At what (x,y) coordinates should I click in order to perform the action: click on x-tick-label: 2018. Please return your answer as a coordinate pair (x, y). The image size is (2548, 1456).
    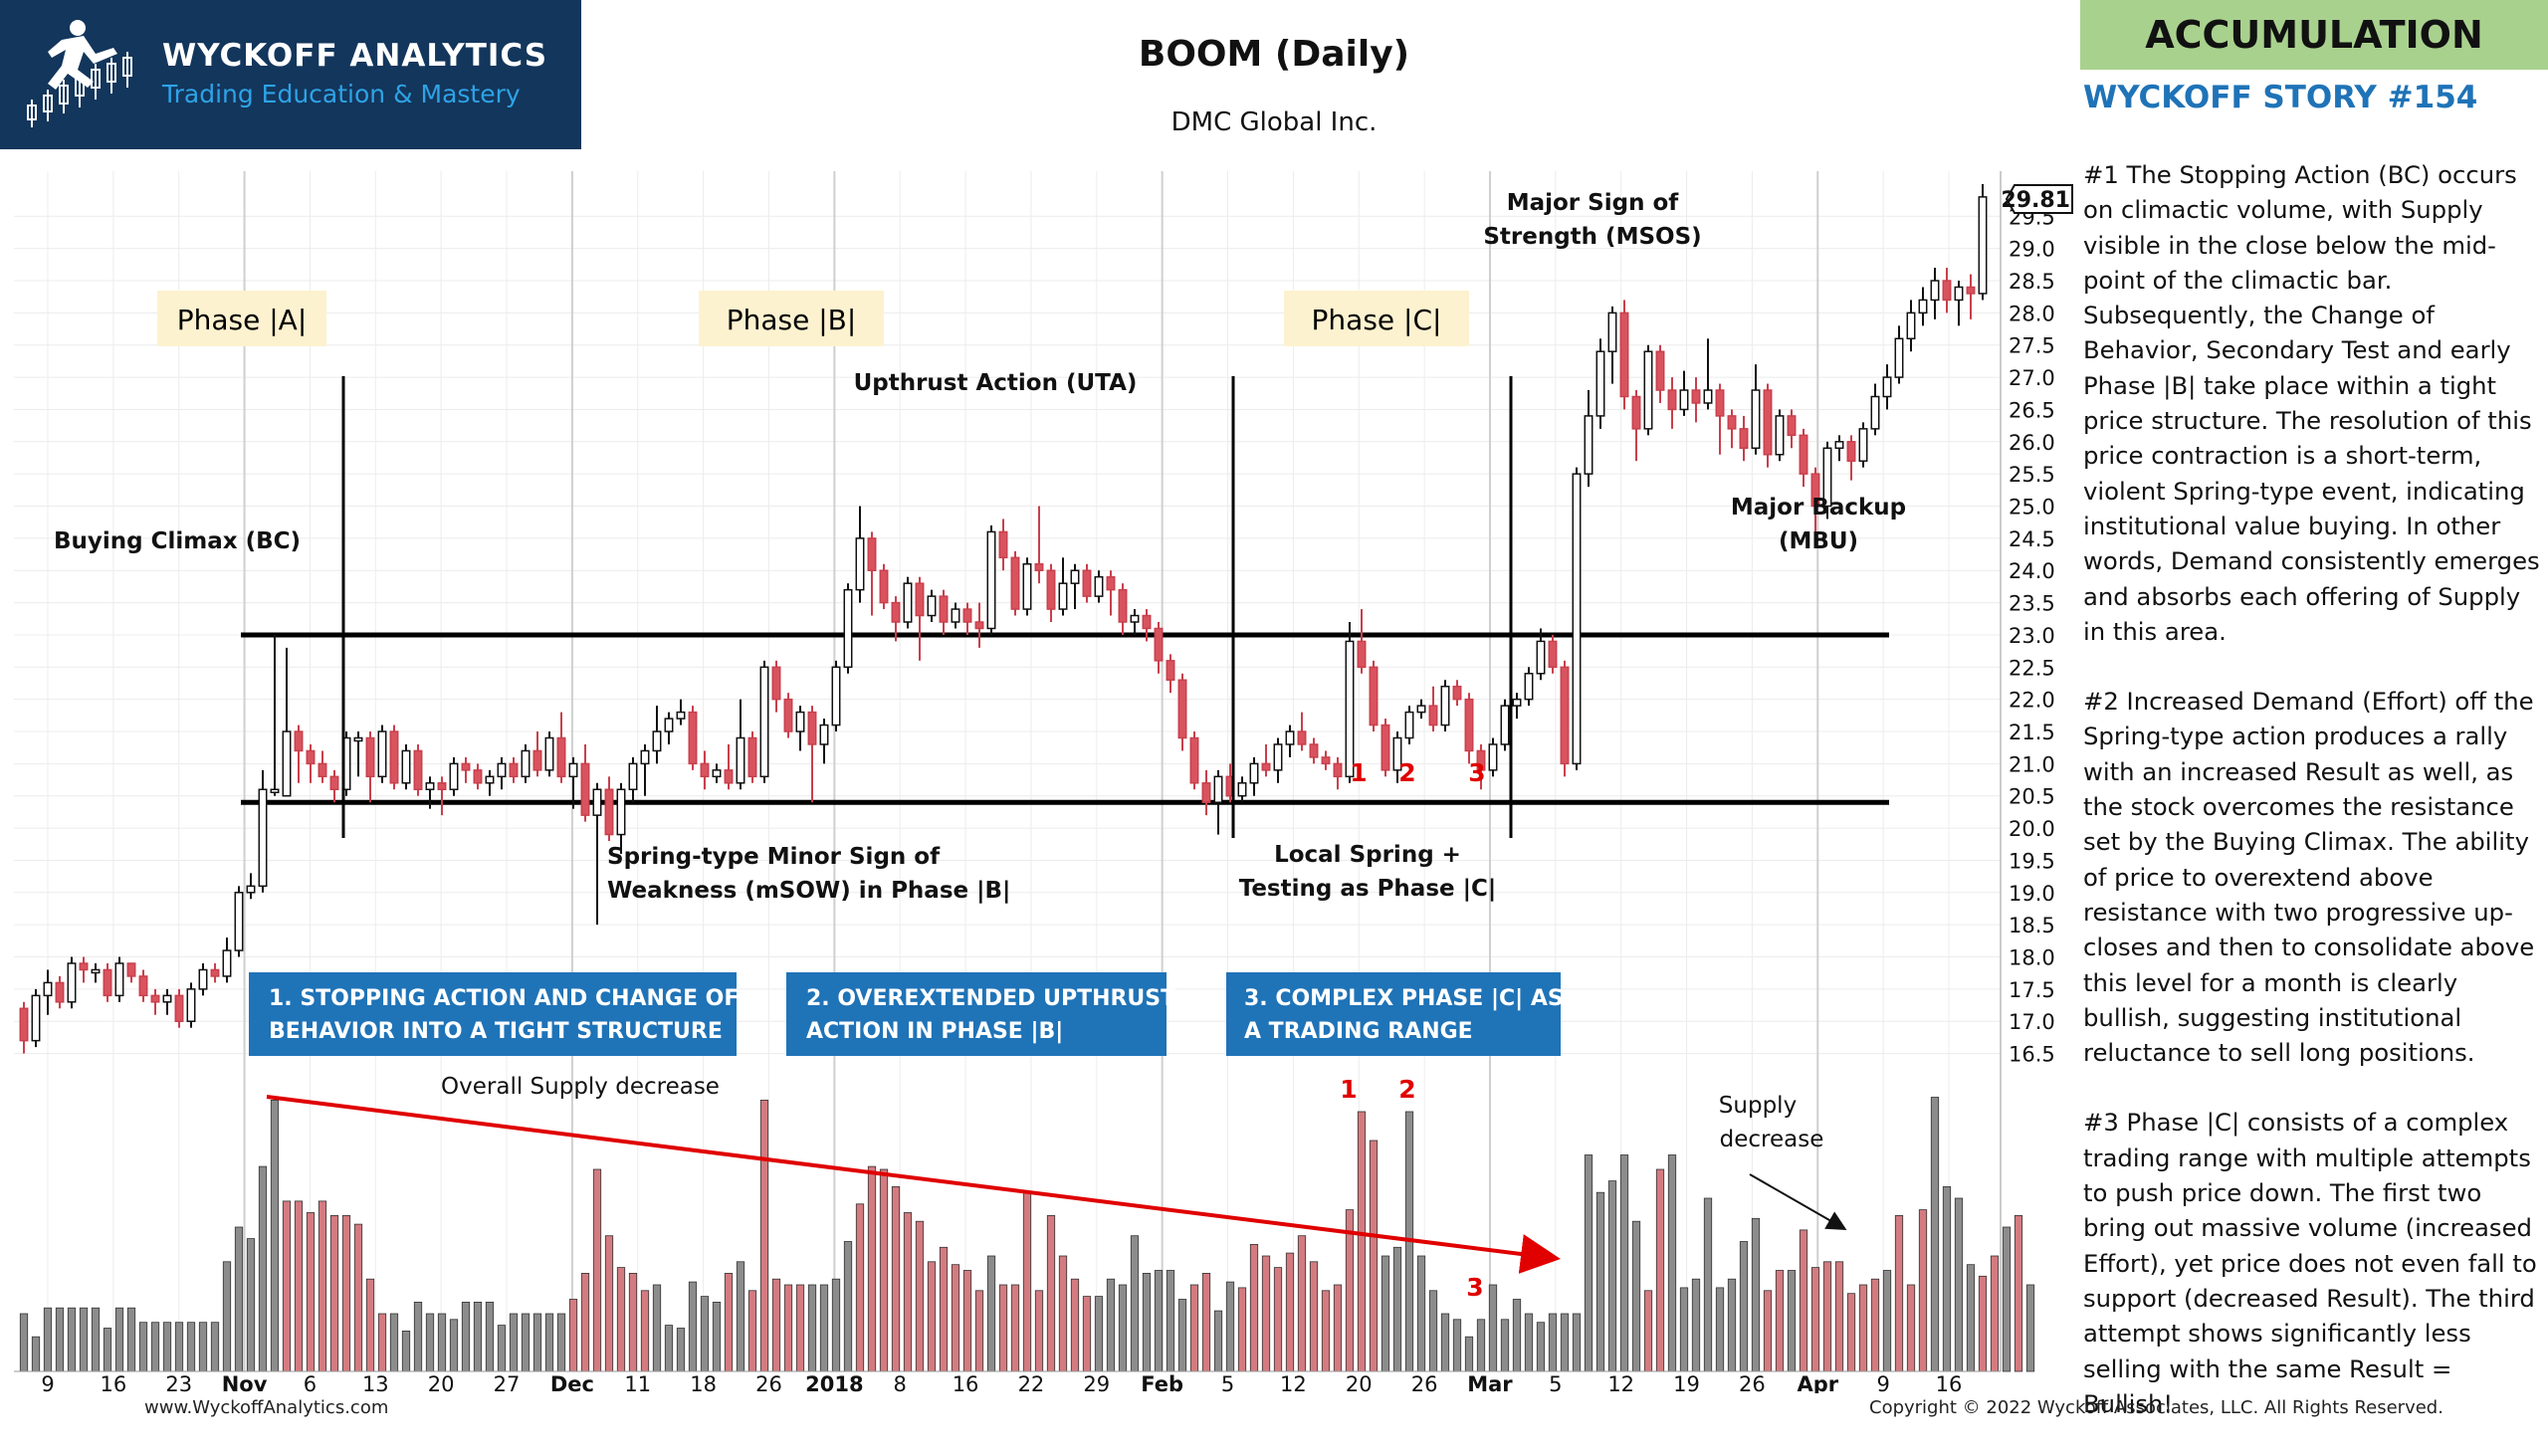
    Looking at the image, I should click on (834, 1382).